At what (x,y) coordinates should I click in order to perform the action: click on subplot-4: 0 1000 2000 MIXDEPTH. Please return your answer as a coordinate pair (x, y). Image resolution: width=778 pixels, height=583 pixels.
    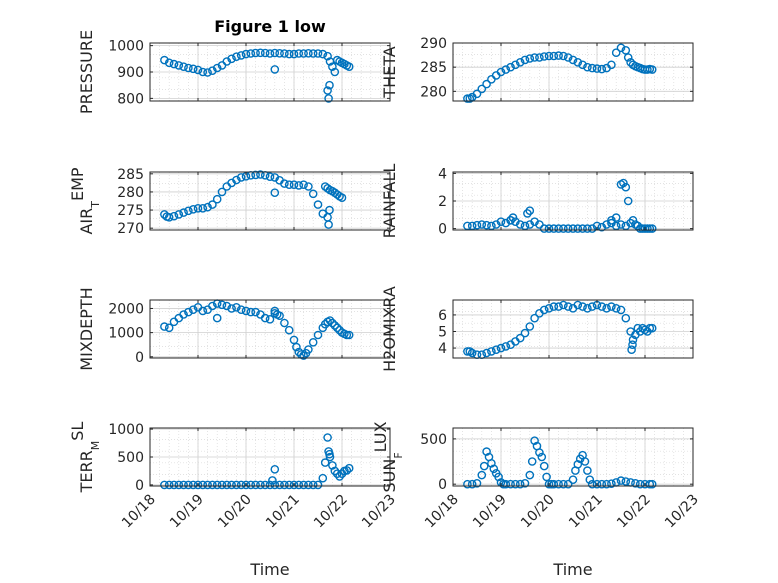
    Looking at the image, I should click on (234, 329).